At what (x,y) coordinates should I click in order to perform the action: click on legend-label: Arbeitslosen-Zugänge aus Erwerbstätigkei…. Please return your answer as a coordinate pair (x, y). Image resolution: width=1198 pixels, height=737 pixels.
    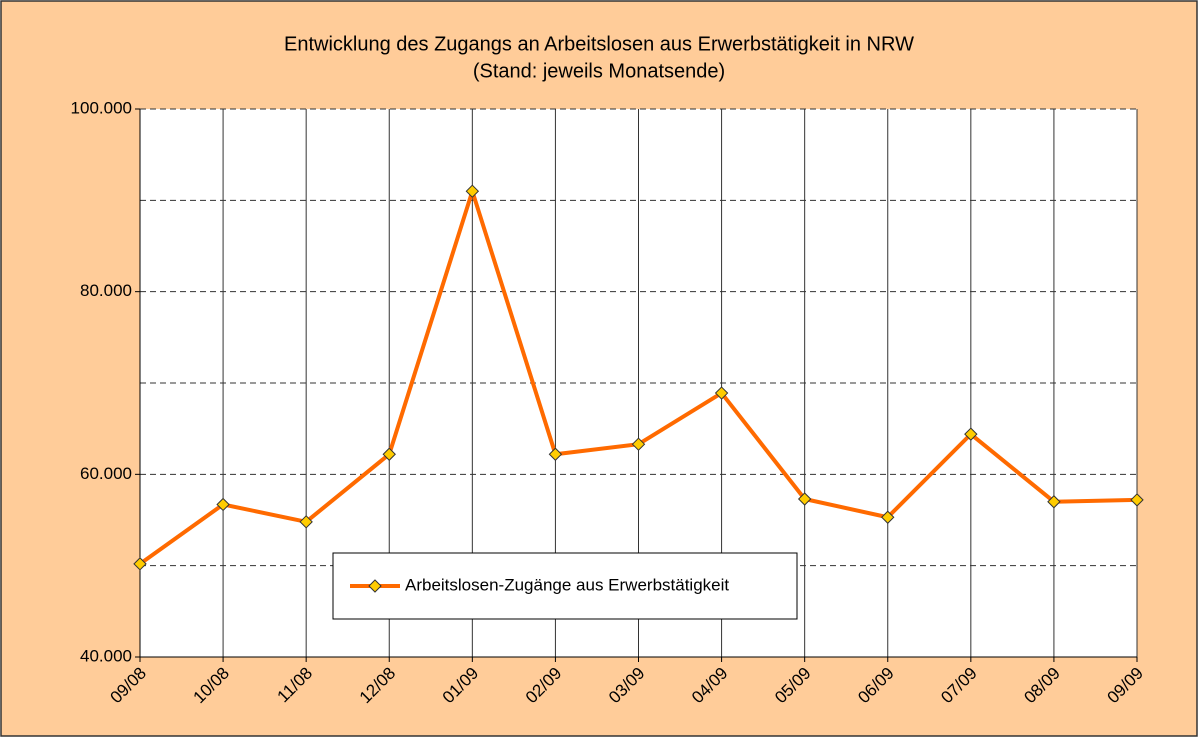
    Looking at the image, I should click on (567, 584).